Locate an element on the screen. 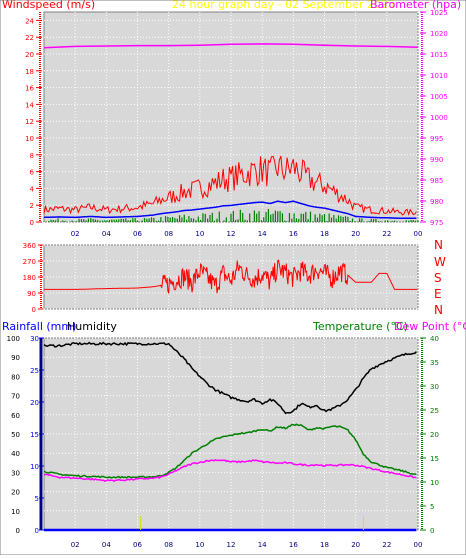 The height and width of the screenshot is (559, 466). wind-x-tick-label: 02 is located at coordinates (75, 234).